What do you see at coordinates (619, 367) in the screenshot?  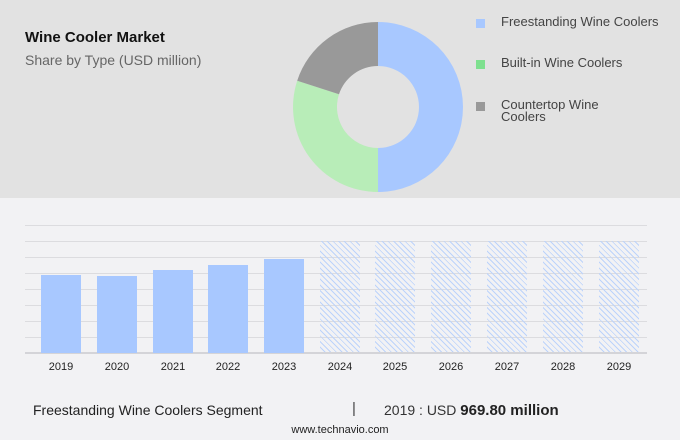 I see `x-tick-label: 2029` at bounding box center [619, 367].